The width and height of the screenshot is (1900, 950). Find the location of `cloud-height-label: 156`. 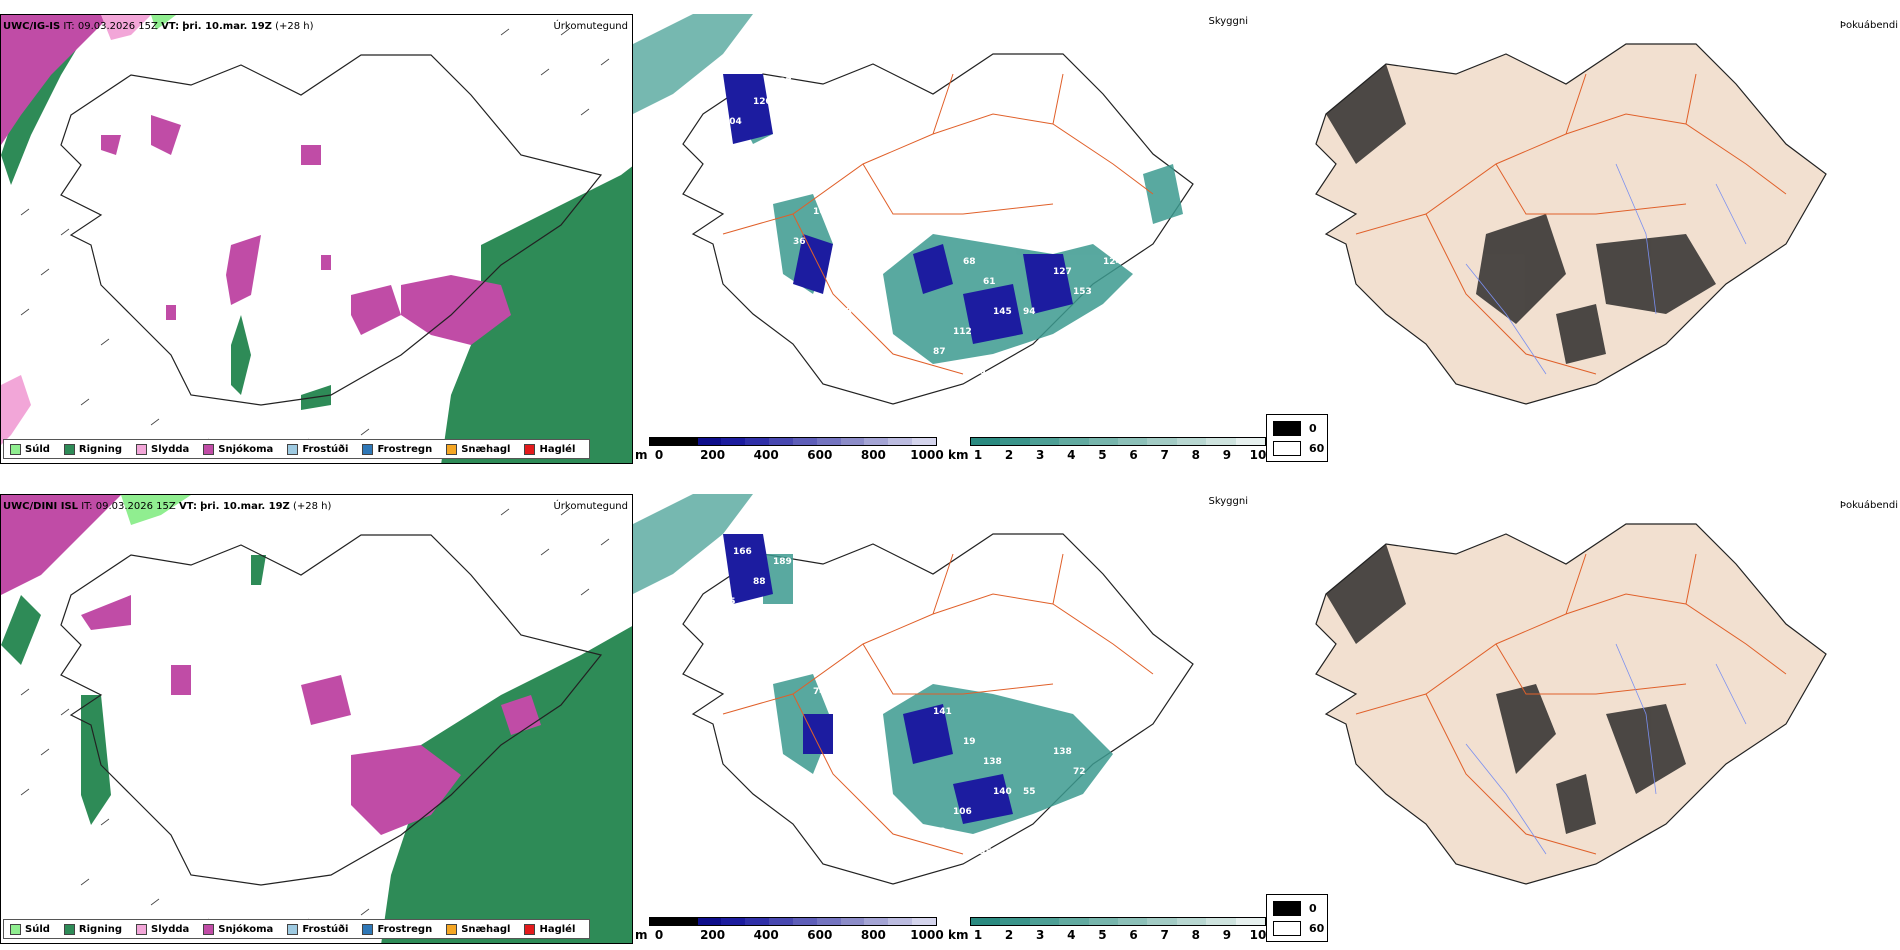

cloud-height-label: 156 is located at coordinates (1072, 812).